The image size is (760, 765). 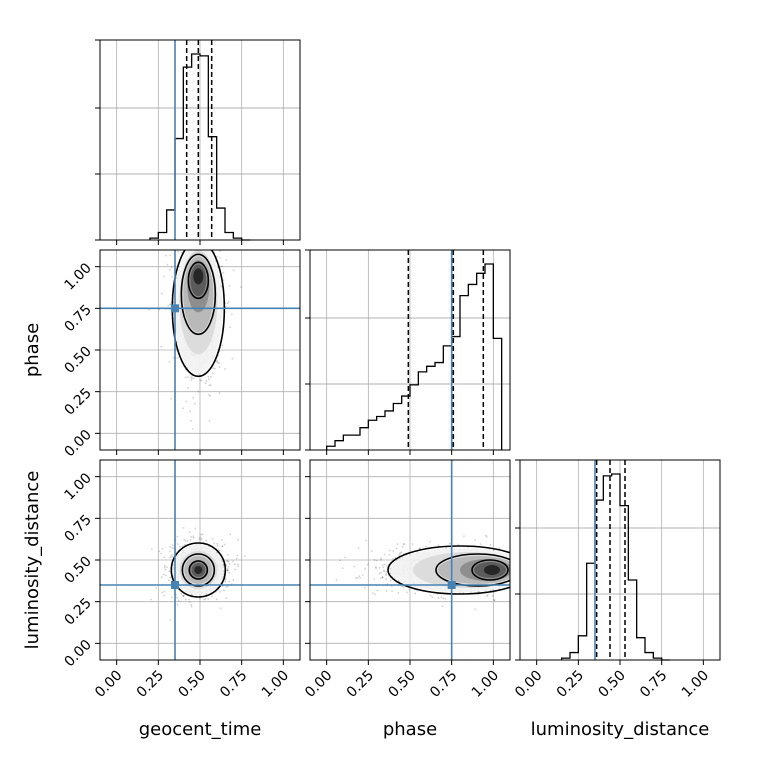 What do you see at coordinates (620, 729) in the screenshot?
I see `xlabel-luminosity-distance: luminosity_distance` at bounding box center [620, 729].